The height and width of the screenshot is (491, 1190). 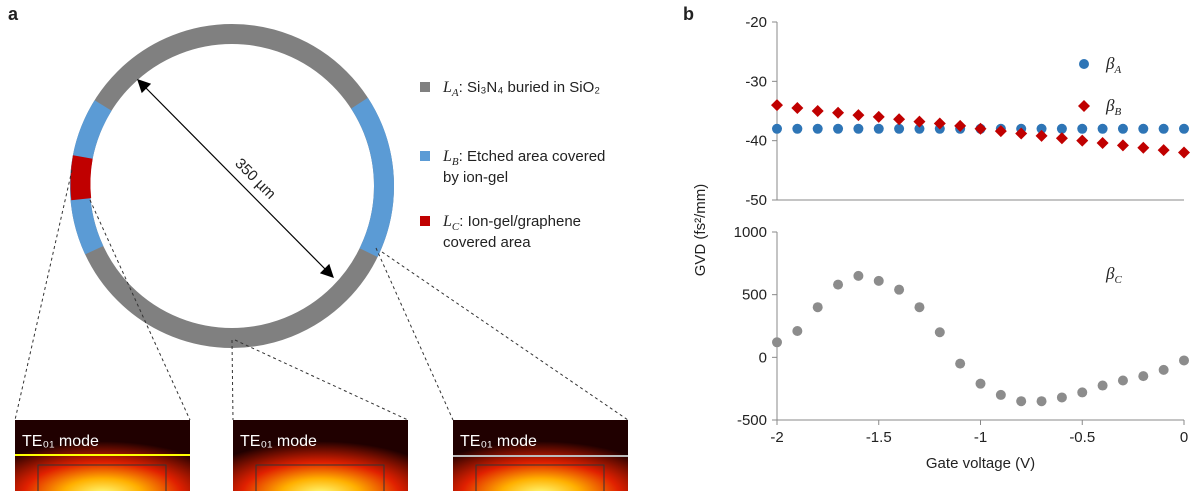 What do you see at coordinates (688, 14) in the screenshot?
I see `panel-label: b` at bounding box center [688, 14].